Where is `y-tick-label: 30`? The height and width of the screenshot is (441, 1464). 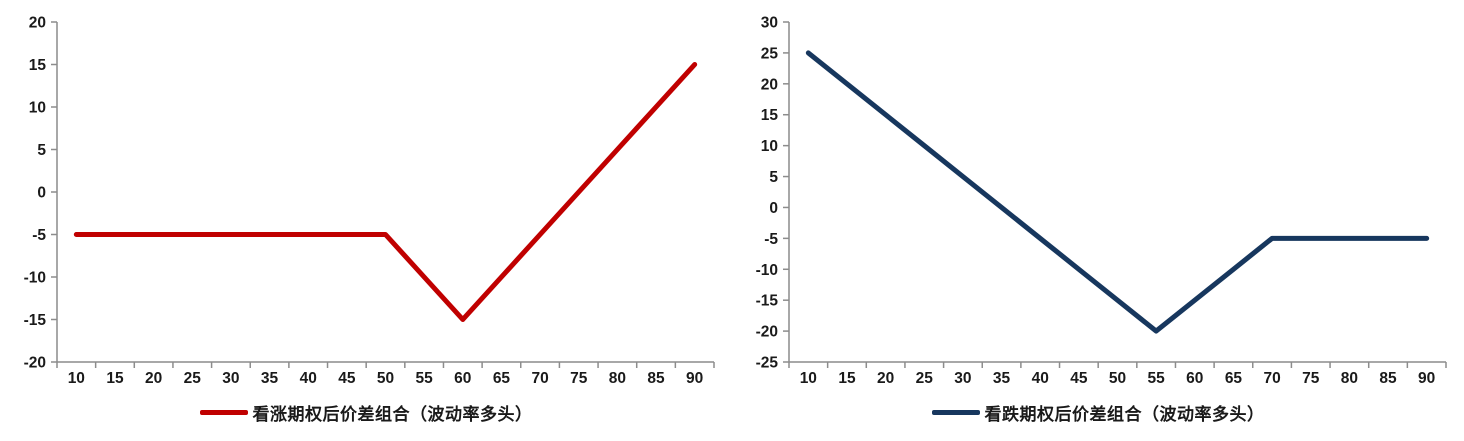
y-tick-label: 30 is located at coordinates (769, 23).